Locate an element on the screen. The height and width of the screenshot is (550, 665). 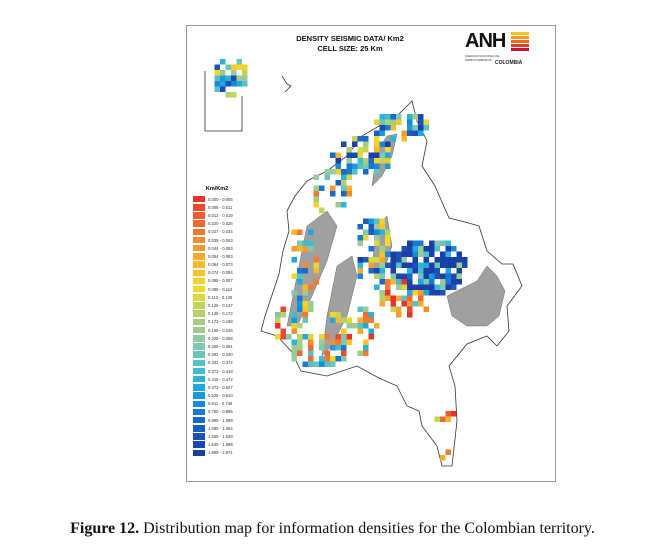
legend-item: 0.331 - 0.372 is located at coordinates (222, 363).